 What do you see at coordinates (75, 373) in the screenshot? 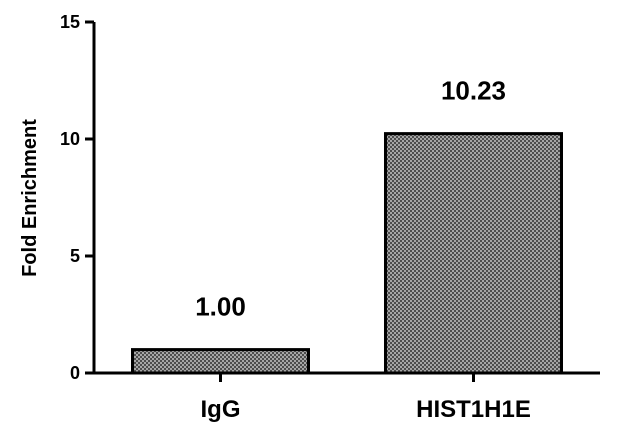
I see `y-tick-label: 0` at bounding box center [75, 373].